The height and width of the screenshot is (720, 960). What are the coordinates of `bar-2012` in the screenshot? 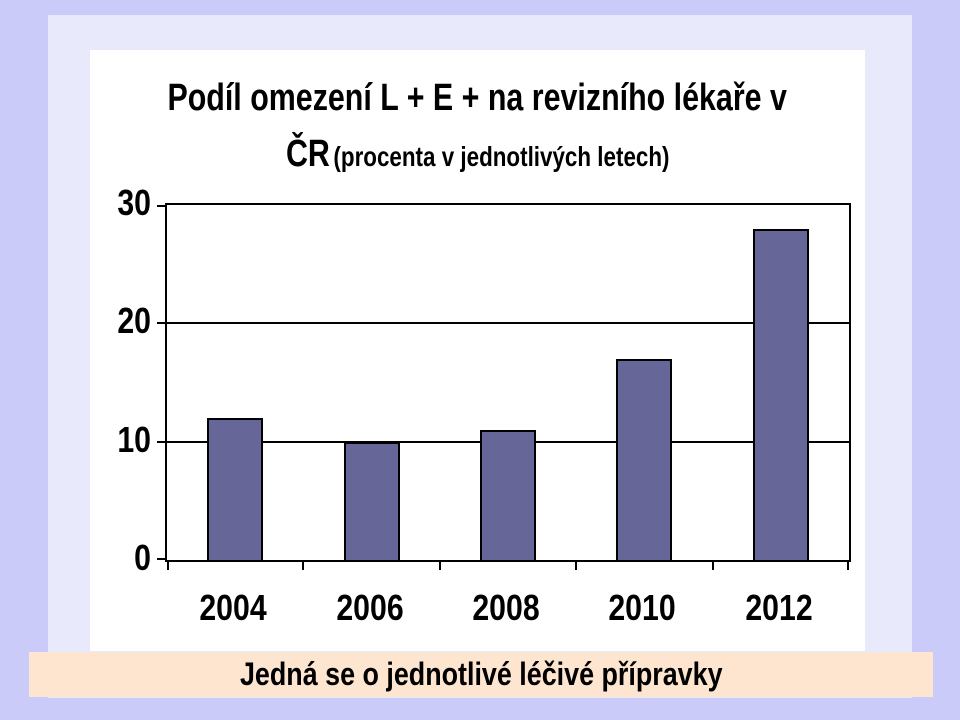 It's located at (780, 394).